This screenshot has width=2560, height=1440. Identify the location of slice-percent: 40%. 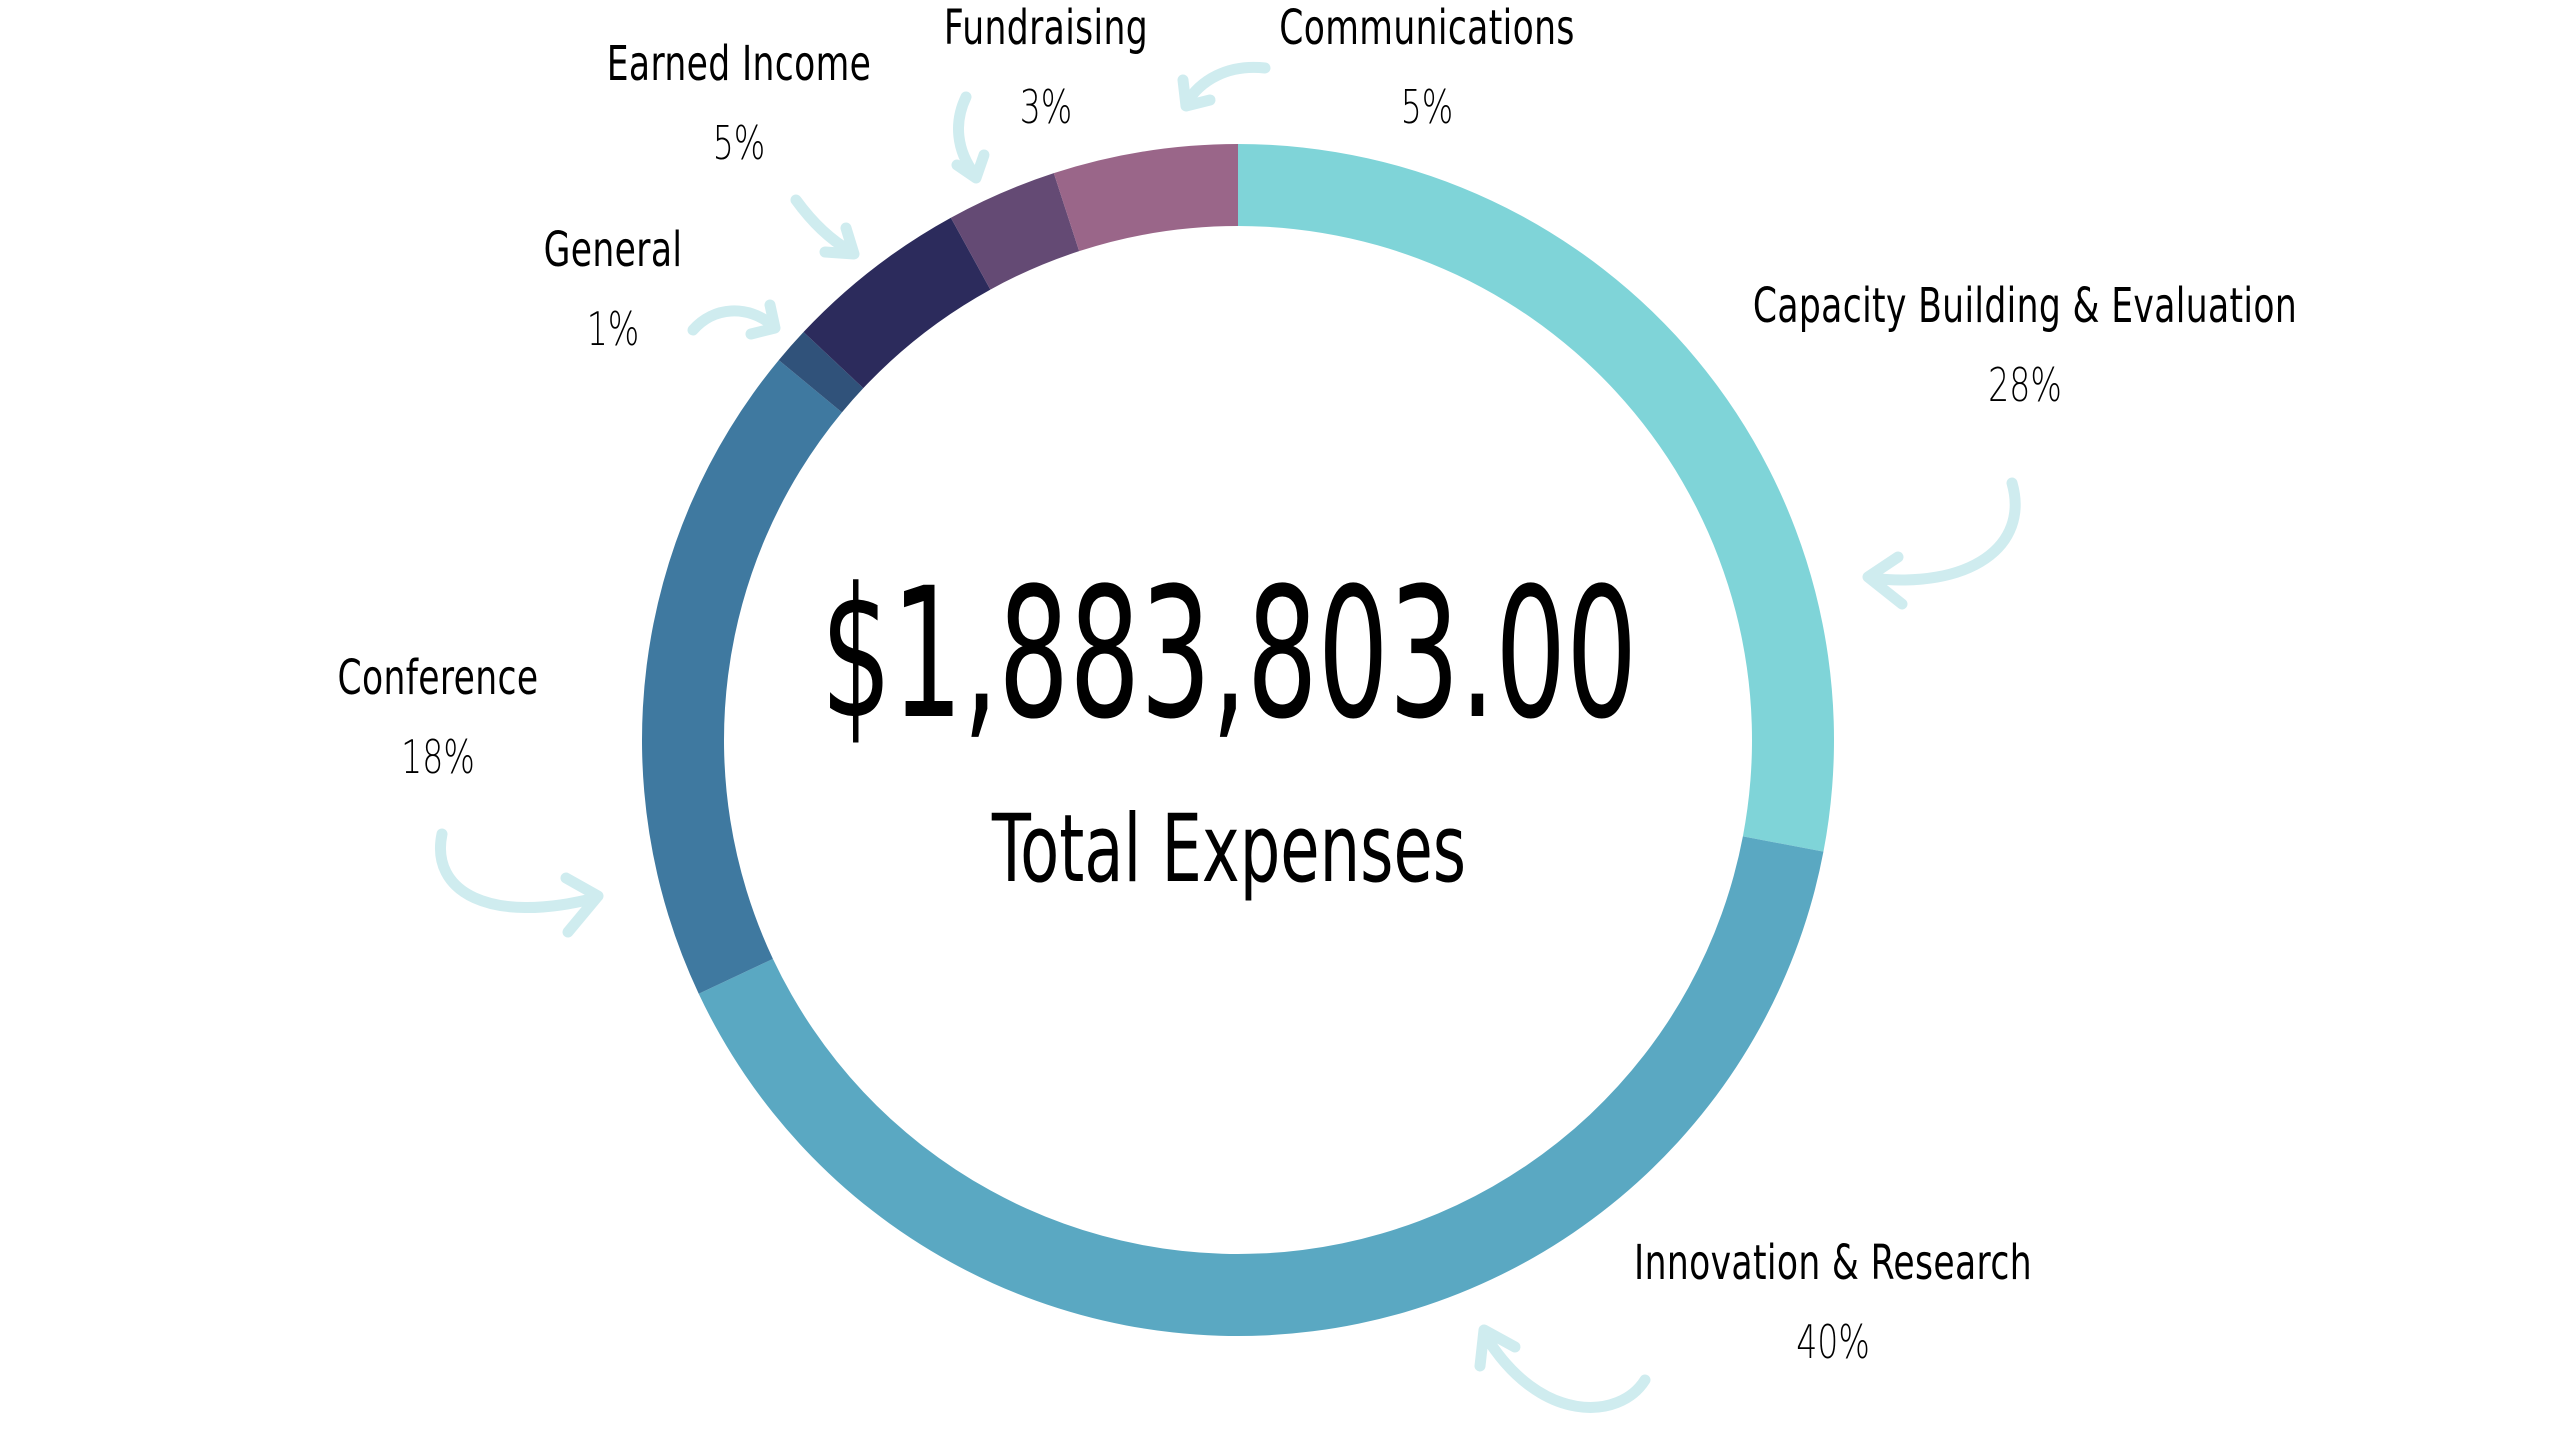
(1833, 1342).